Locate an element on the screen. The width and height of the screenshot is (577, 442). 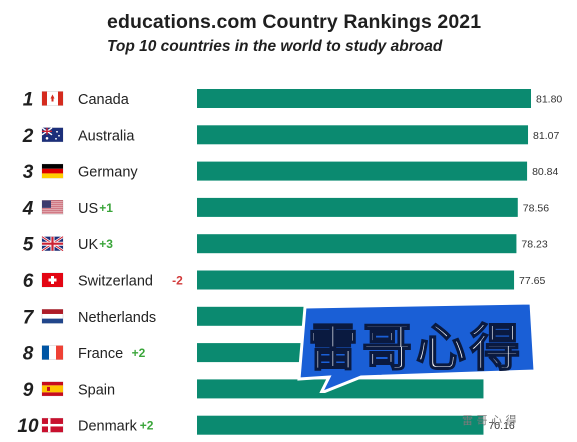
tick-label: Canada is located at coordinates (104, 100).